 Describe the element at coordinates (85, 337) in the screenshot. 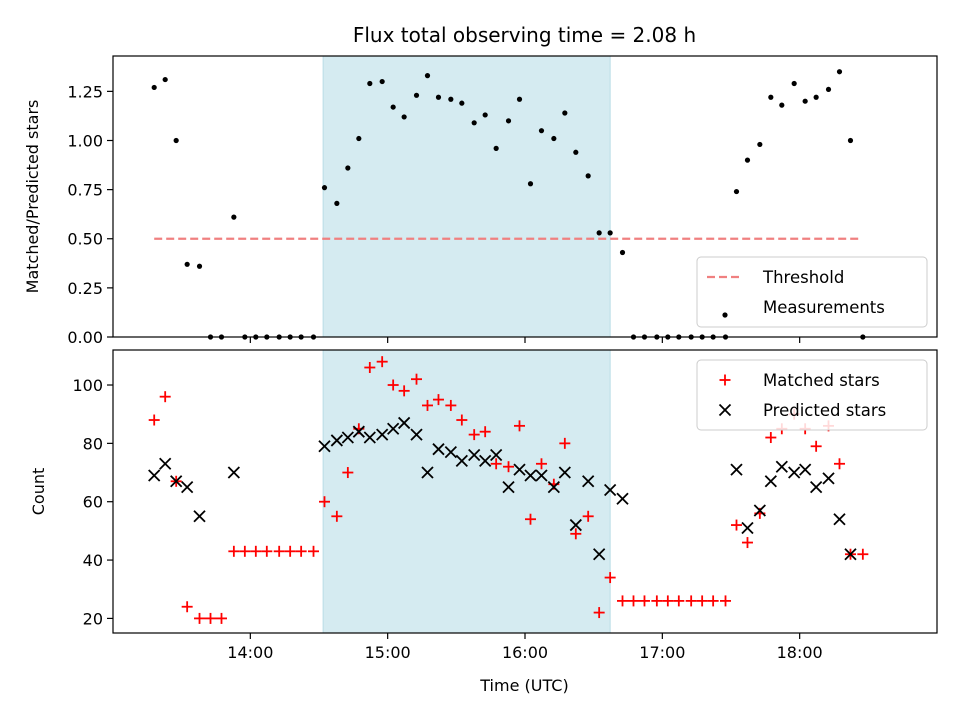

I see `y-tick-label: 0.00` at that location.